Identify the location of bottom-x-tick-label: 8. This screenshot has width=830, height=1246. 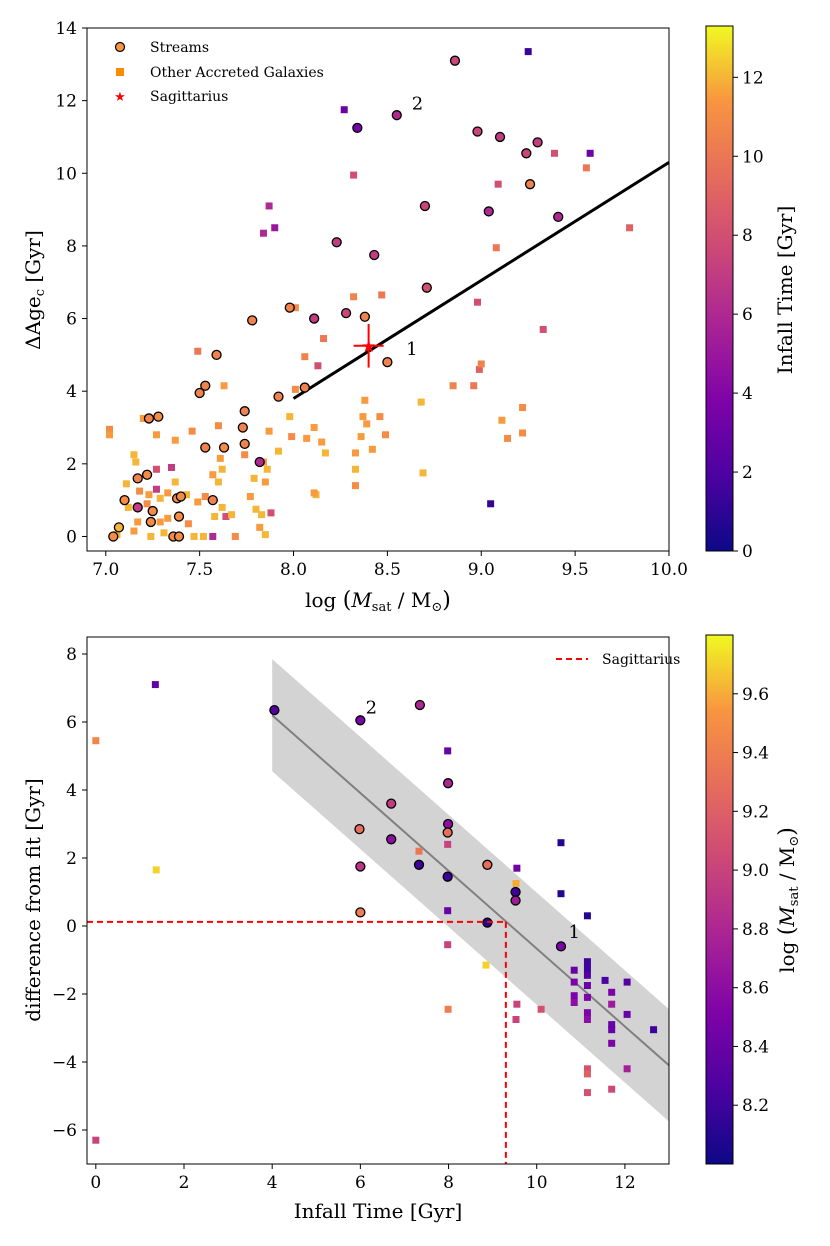
(448, 1183).